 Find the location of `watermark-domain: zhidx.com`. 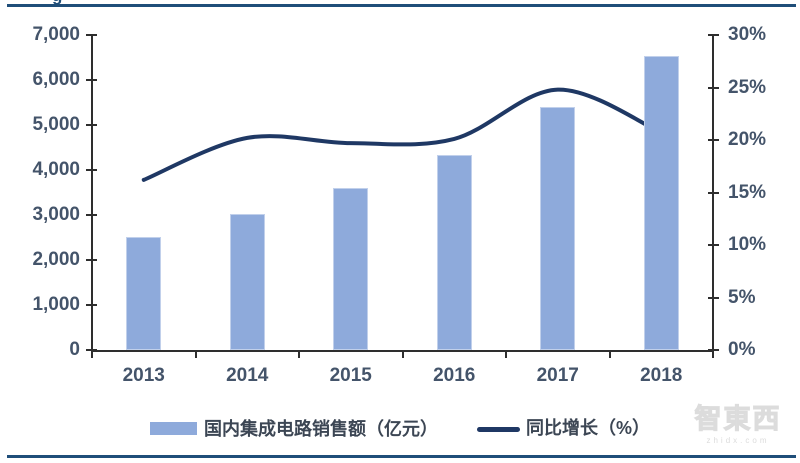

watermark-domain: zhidx.com is located at coordinates (738, 440).